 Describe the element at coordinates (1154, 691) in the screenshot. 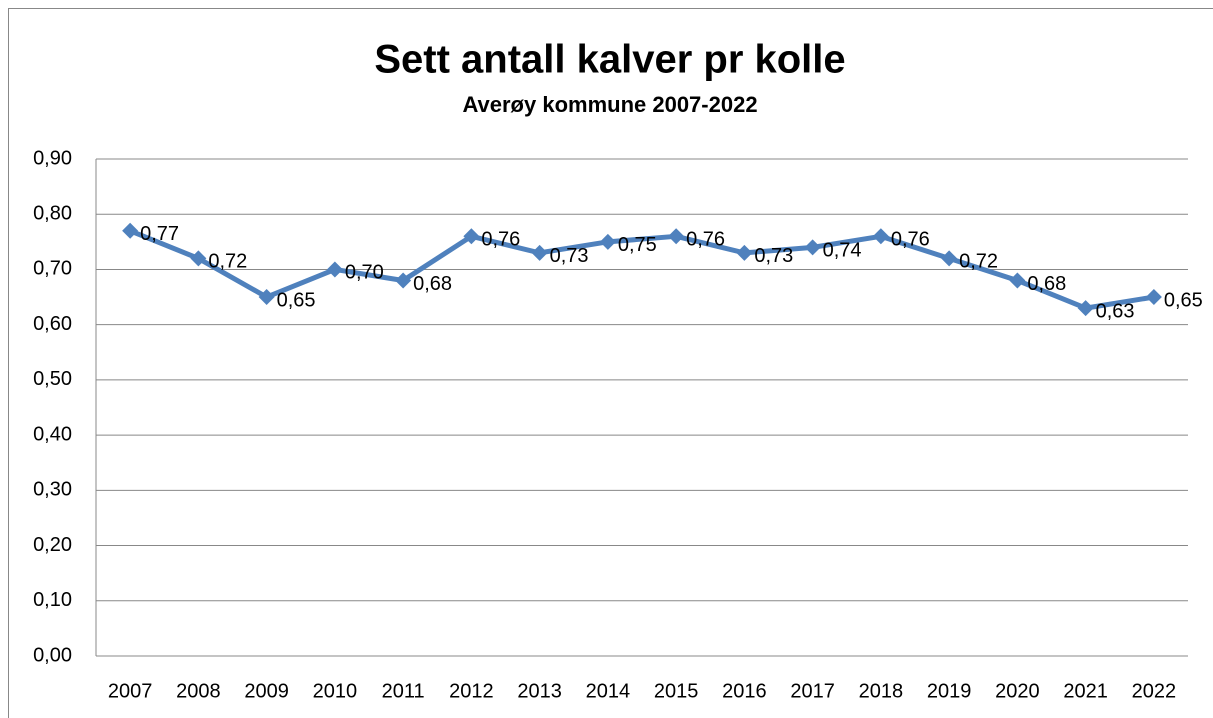

I see `x-tick-label: 2022` at that location.